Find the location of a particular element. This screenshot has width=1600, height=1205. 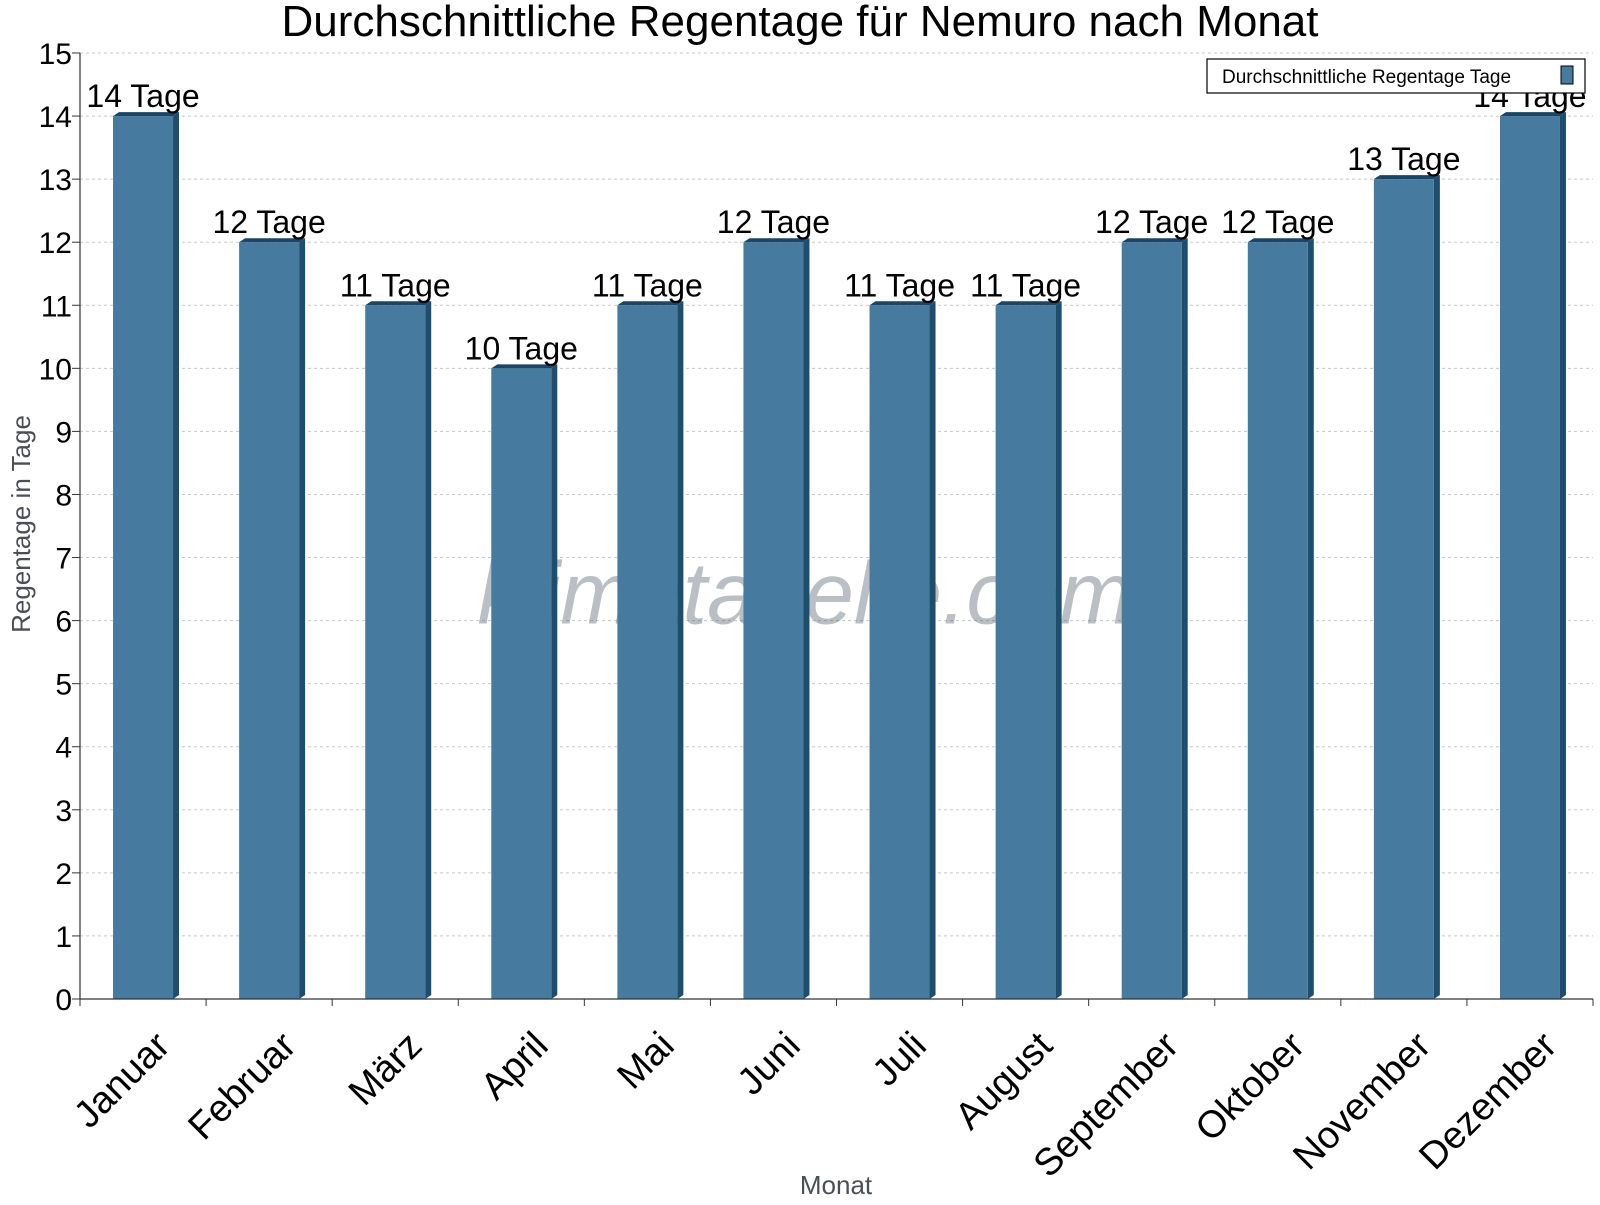

y-tick-label: 9 is located at coordinates (63, 432).